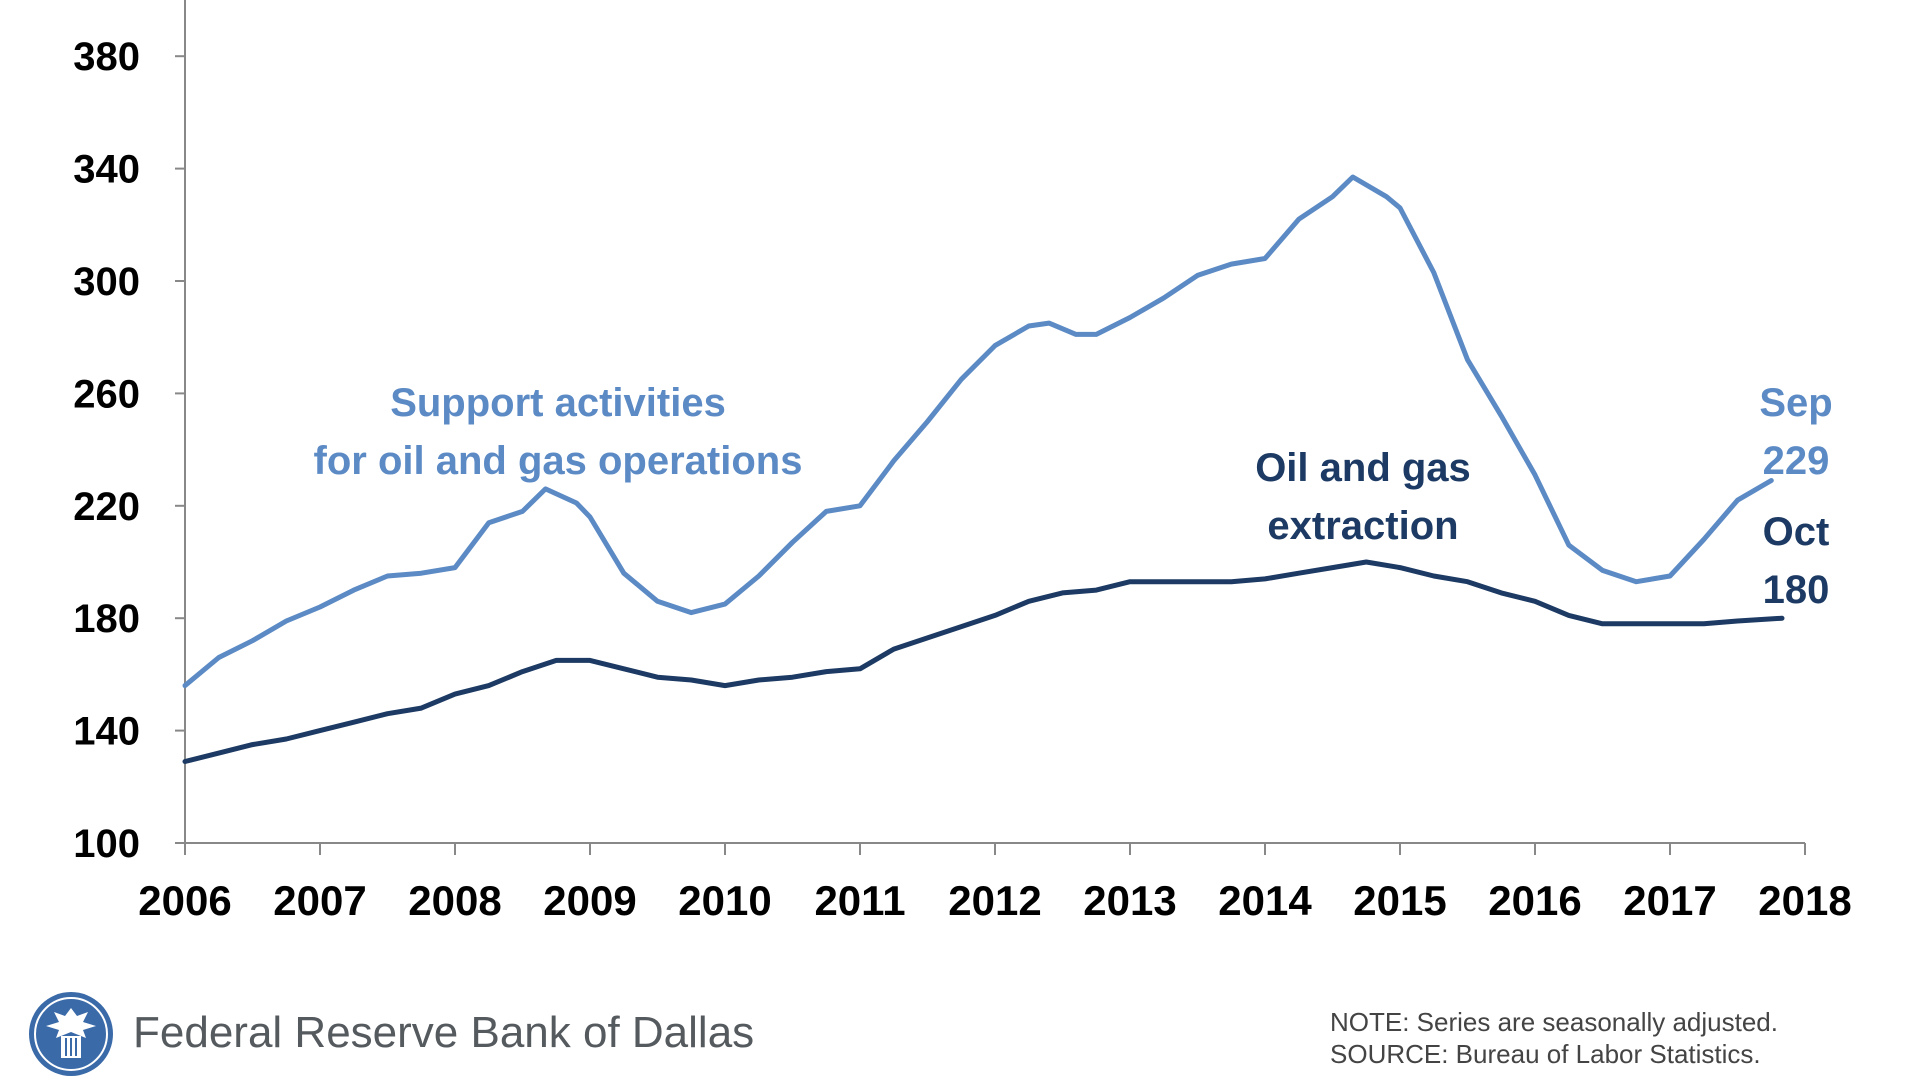 The height and width of the screenshot is (1080, 1920). Describe the element at coordinates (106, 394) in the screenshot. I see `y-tick-label: 260` at that location.